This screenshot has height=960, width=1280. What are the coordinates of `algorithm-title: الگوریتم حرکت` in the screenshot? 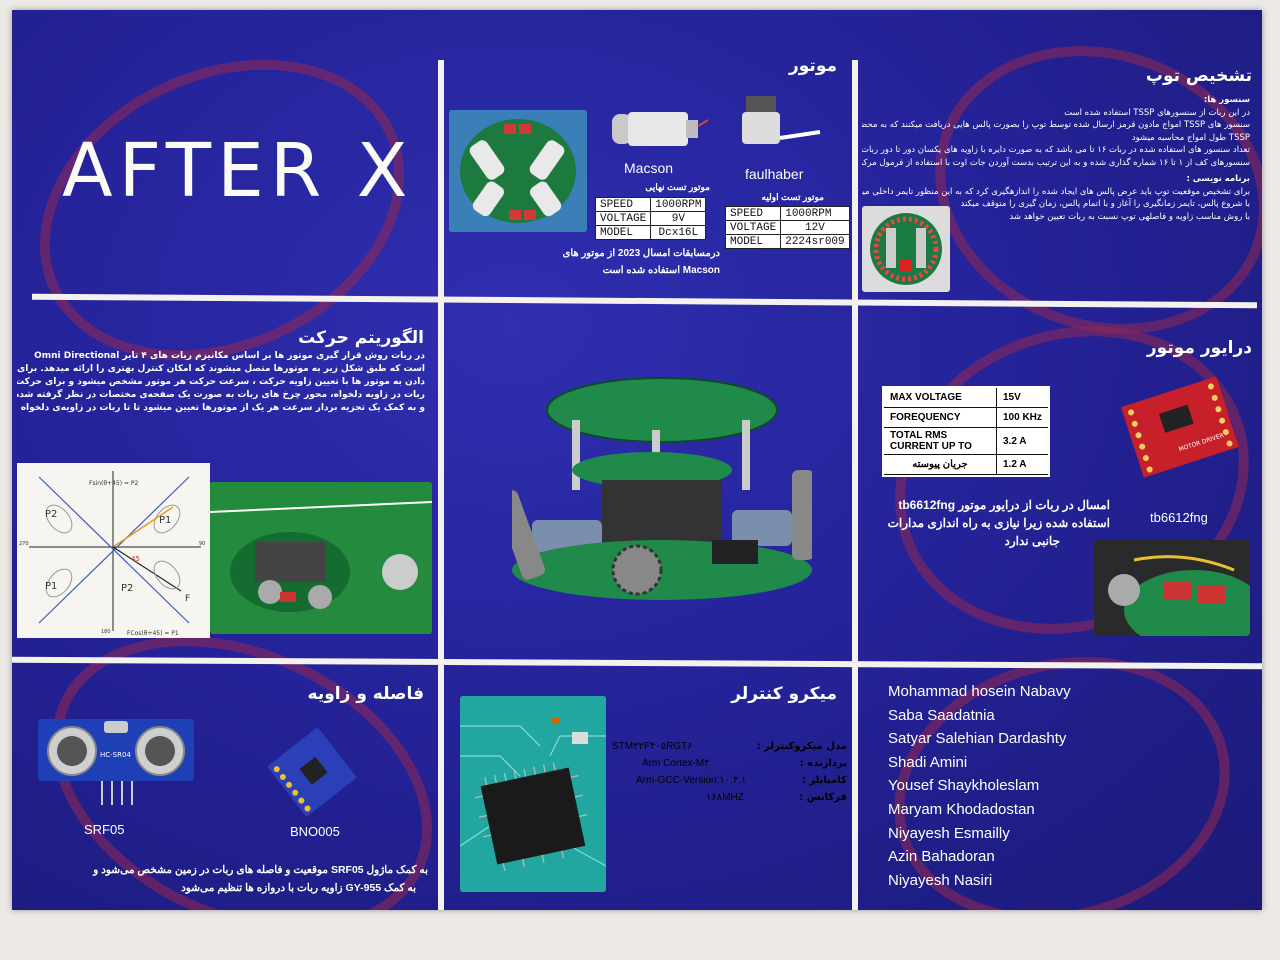 It's located at (361, 338).